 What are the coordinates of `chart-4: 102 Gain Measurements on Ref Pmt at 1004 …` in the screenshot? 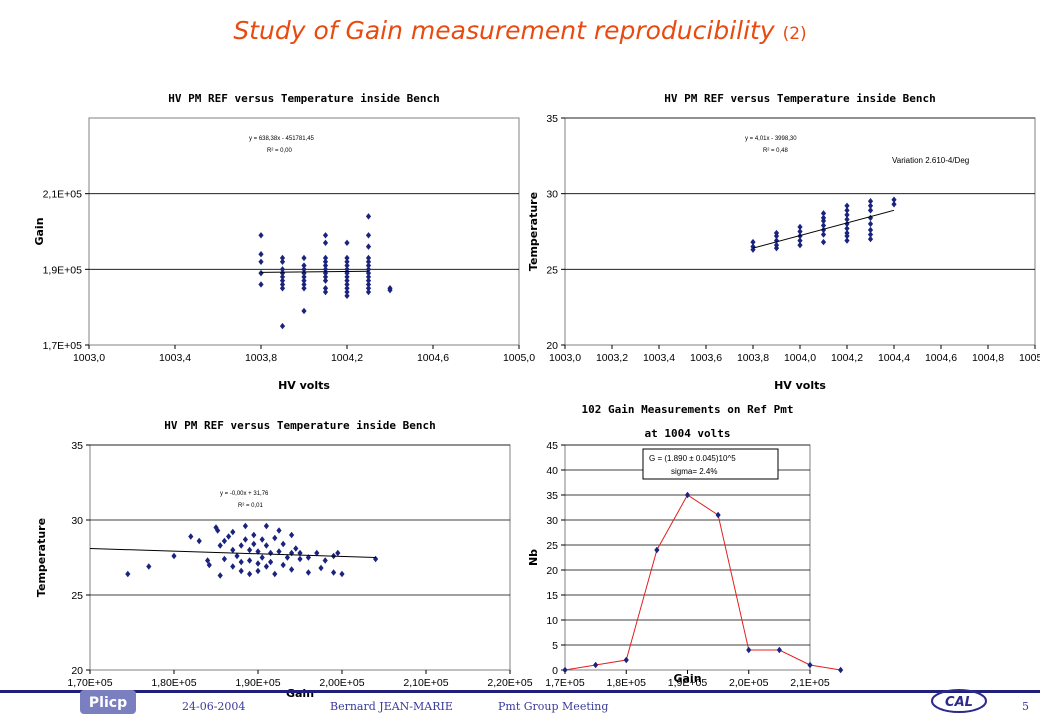 It's located at (685, 546).